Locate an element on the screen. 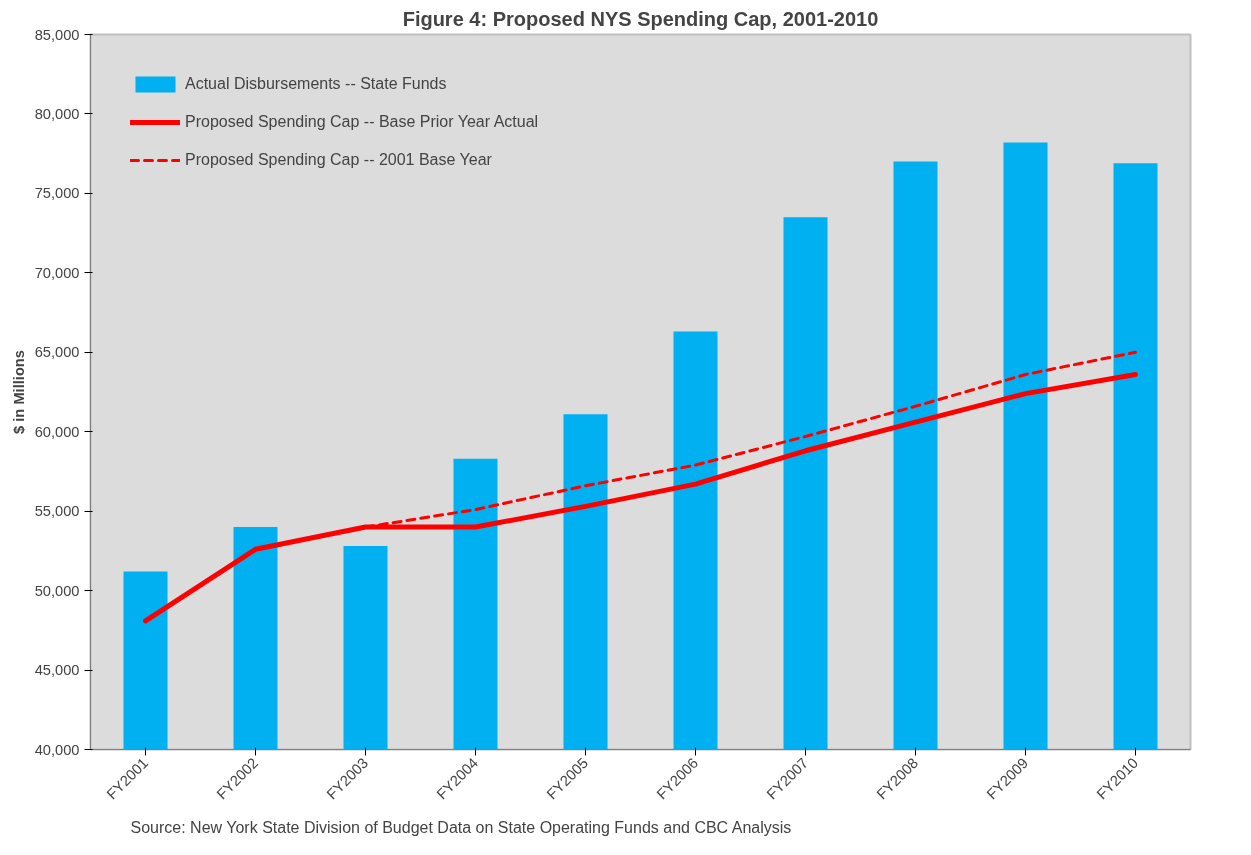 The image size is (1251, 855). y-tick-label: 70,000 is located at coordinates (57, 272).